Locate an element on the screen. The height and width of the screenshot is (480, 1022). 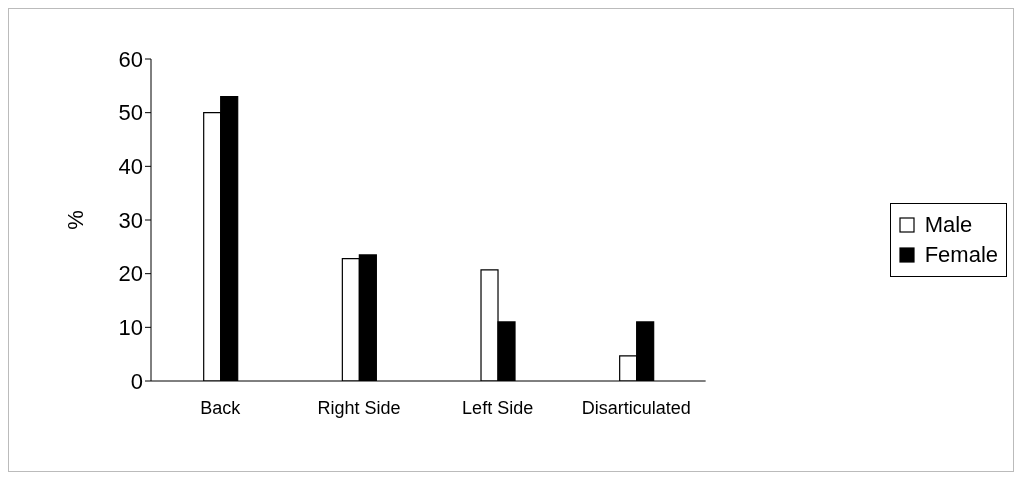
x-tick-label: Right Side is located at coordinates (359, 407).